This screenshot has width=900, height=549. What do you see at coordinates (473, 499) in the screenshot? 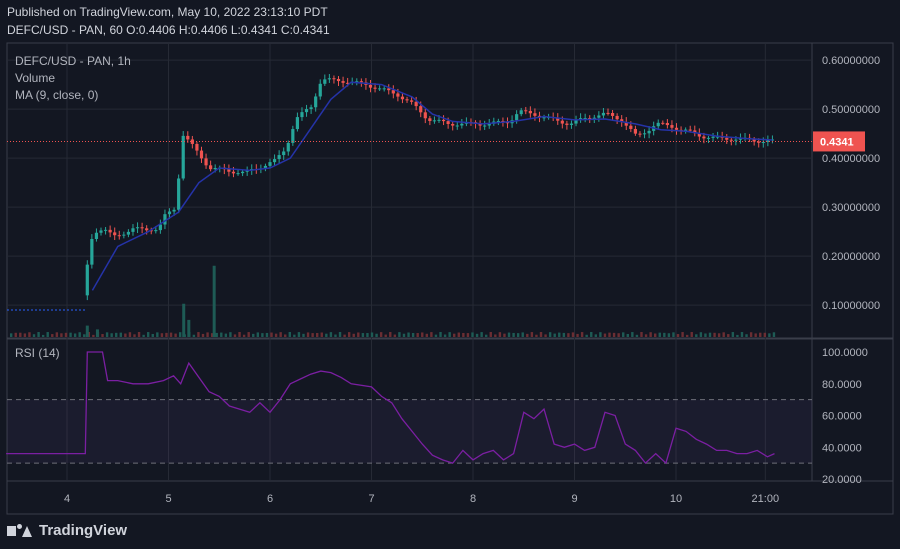
I see `x-tick-label: 8` at bounding box center [473, 499].